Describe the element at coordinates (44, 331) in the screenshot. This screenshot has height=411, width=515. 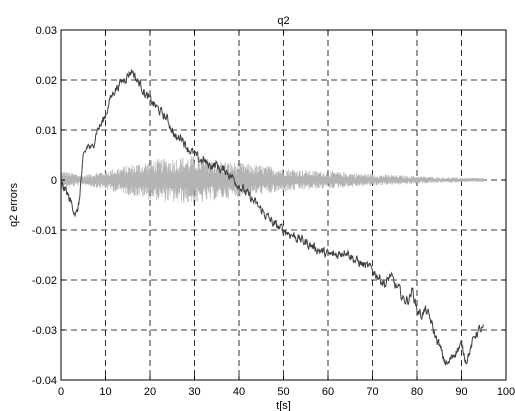
I see `y-tick-label: -0.03` at that location.